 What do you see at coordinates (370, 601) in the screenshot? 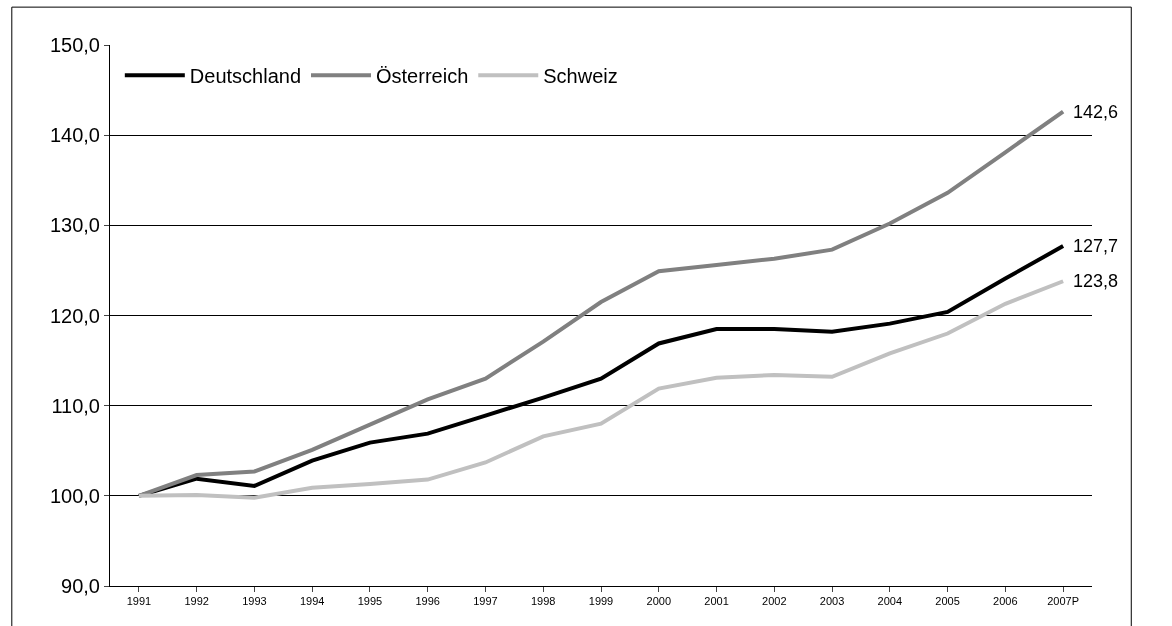
I see `x-tick-label: 1995` at bounding box center [370, 601].